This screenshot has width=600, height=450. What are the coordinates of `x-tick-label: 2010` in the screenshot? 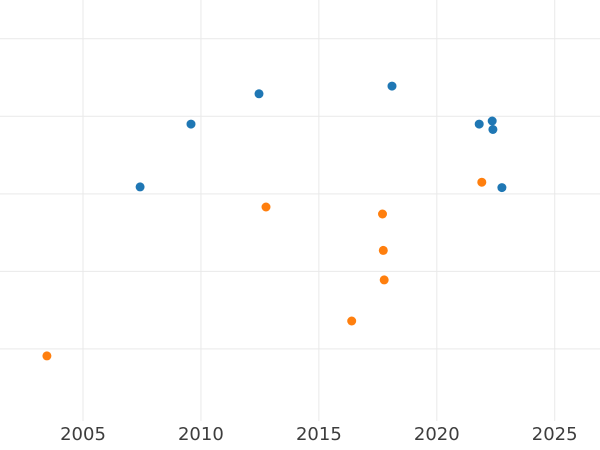 It's located at (201, 434).